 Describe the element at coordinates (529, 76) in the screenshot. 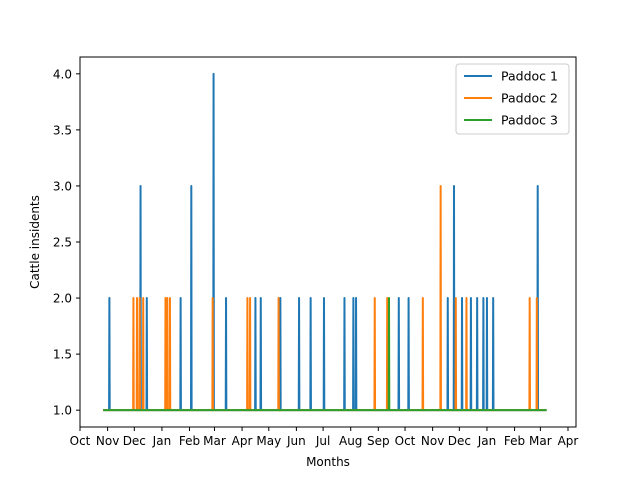

I see `legend-label-paddoc-1: Paddoc 1` at that location.